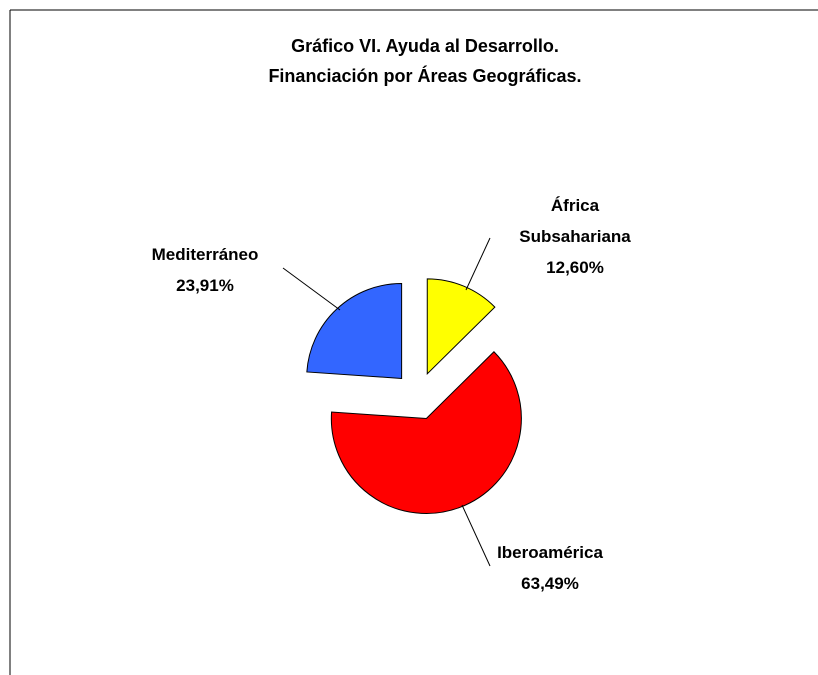 Image resolution: width=818 pixels, height=675 pixels. I want to click on chart-title: Gráfico VI. Ayuda al Desarrollo., so click(425, 46).